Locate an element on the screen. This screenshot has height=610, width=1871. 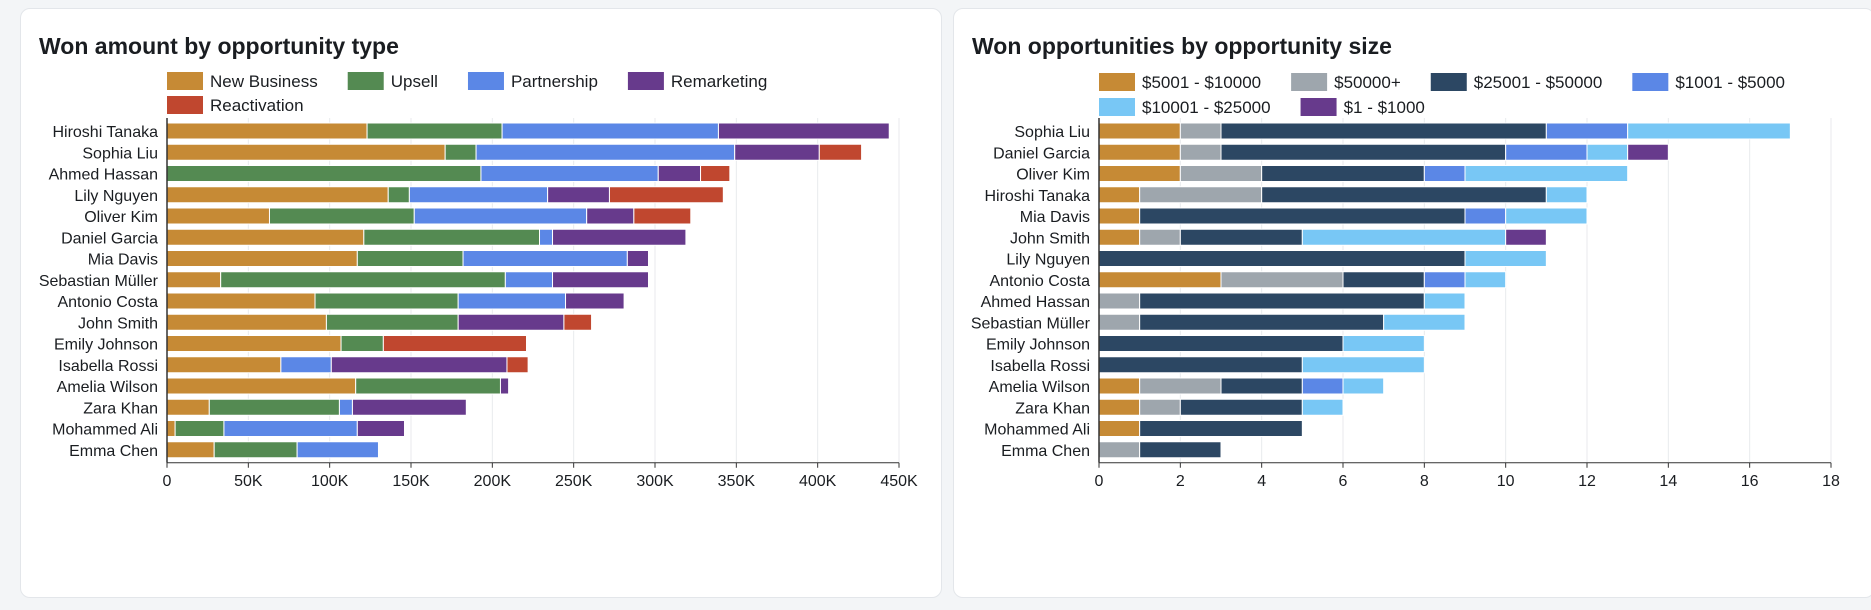
x-tick-label: 10 is located at coordinates (1506, 481).